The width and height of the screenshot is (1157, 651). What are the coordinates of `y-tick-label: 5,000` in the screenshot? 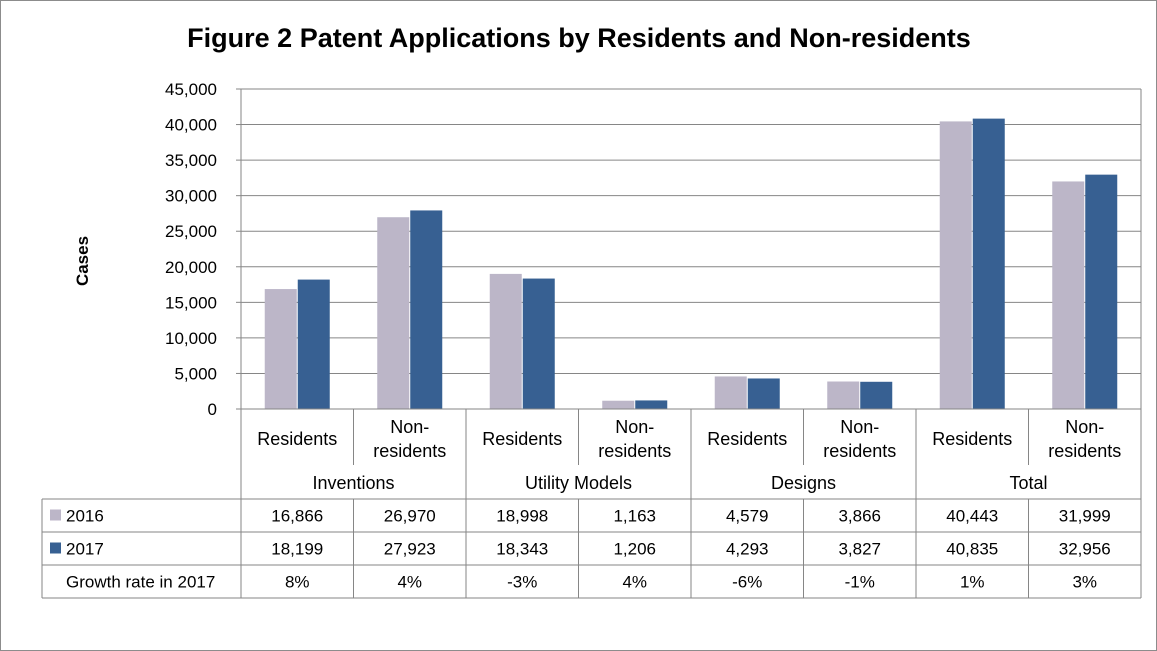 It's located at (195, 373).